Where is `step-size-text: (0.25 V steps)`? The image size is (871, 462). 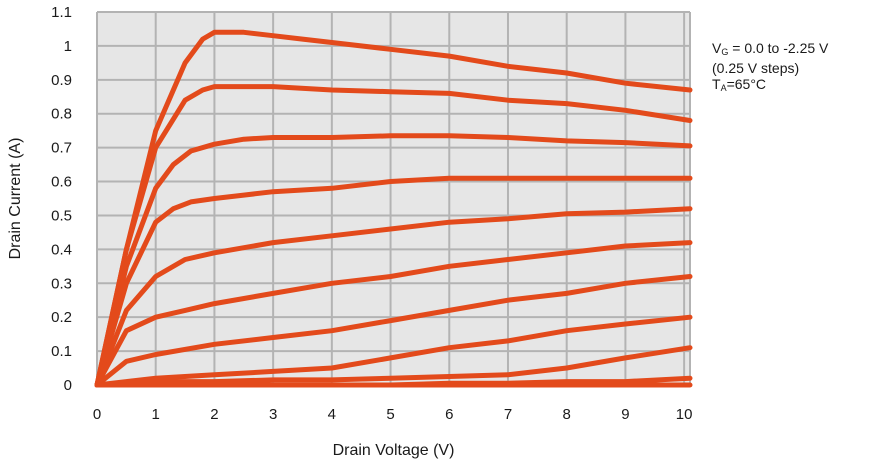
step-size-text: (0.25 V steps) is located at coordinates (756, 68).